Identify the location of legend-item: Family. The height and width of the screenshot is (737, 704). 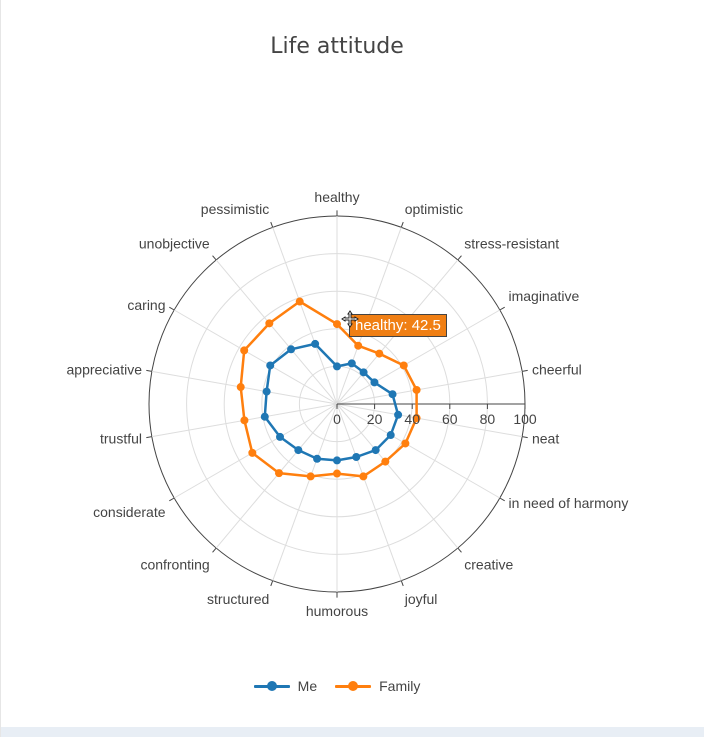
(377, 686).